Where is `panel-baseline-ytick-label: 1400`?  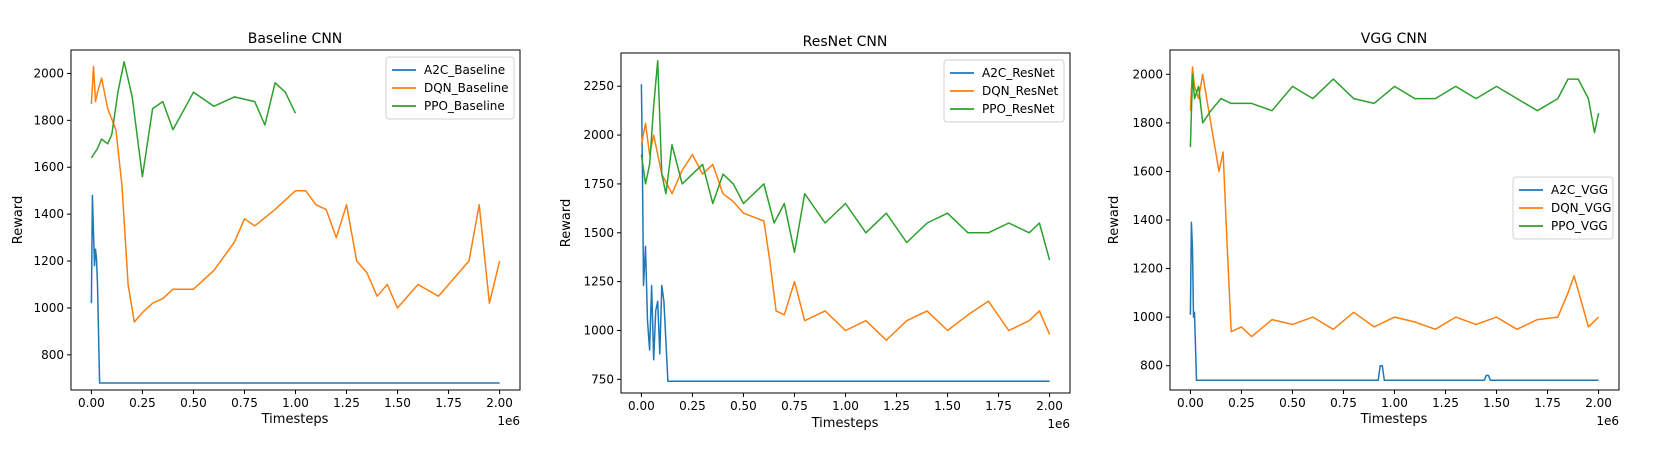 panel-baseline-ytick-label: 1400 is located at coordinates (48, 214).